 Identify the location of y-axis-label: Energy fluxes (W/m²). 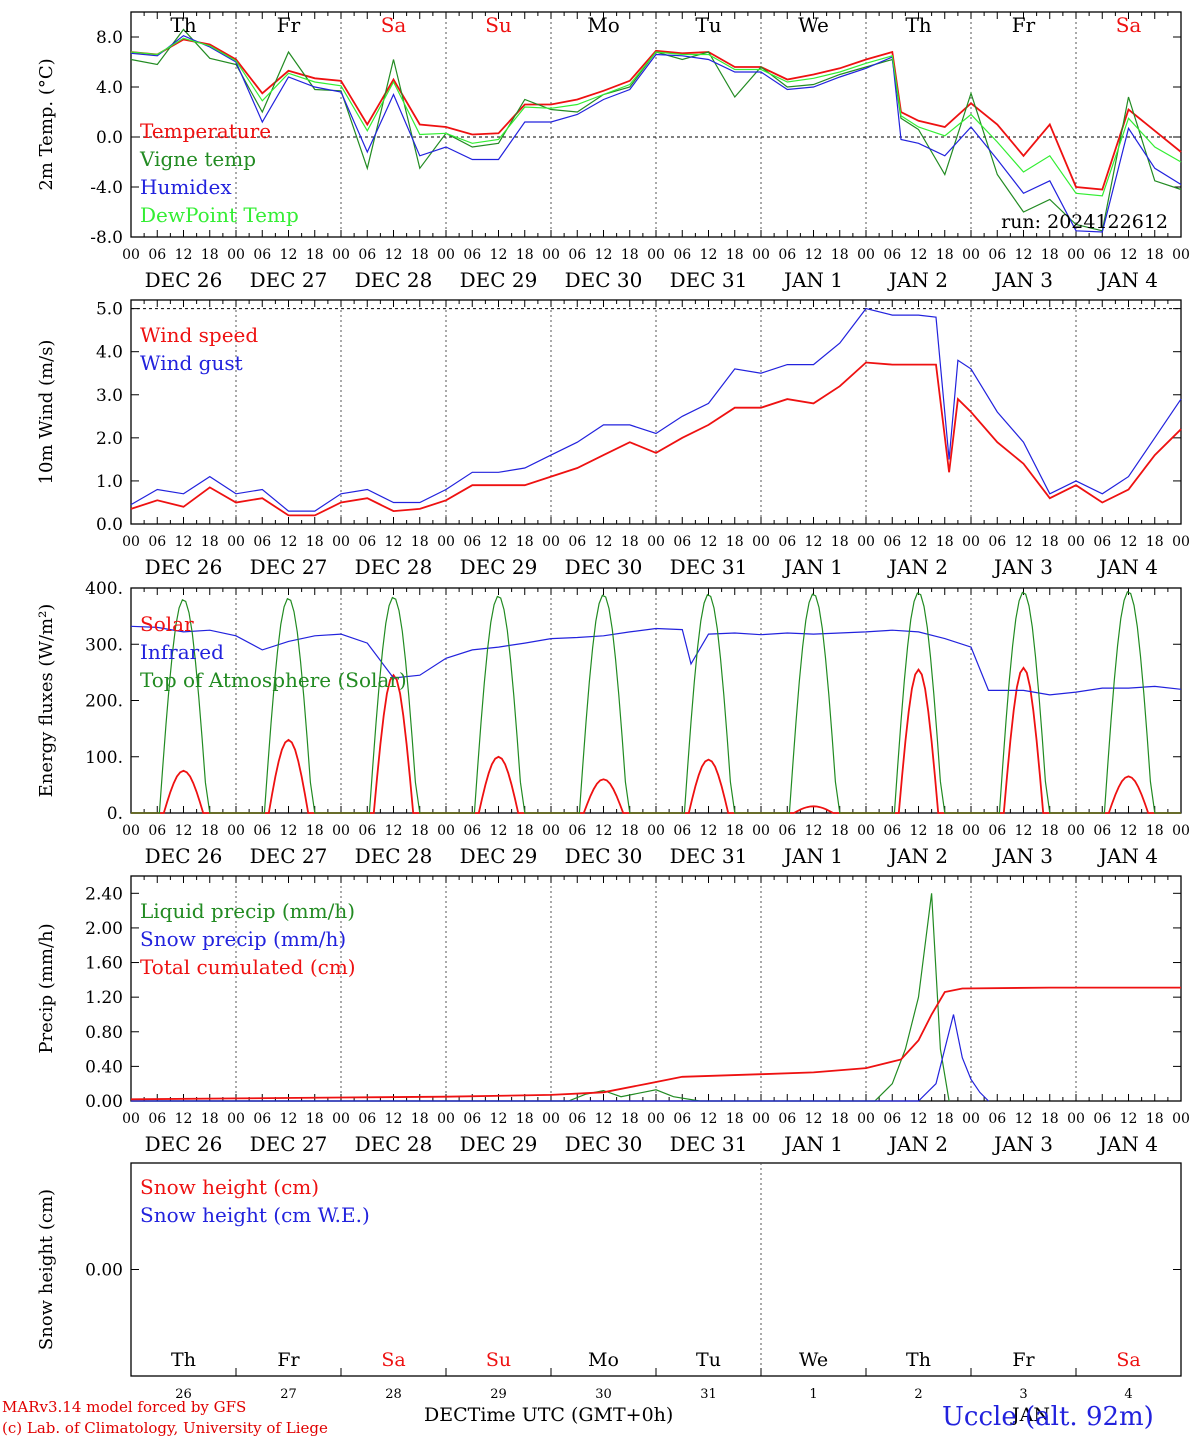
(46, 701).